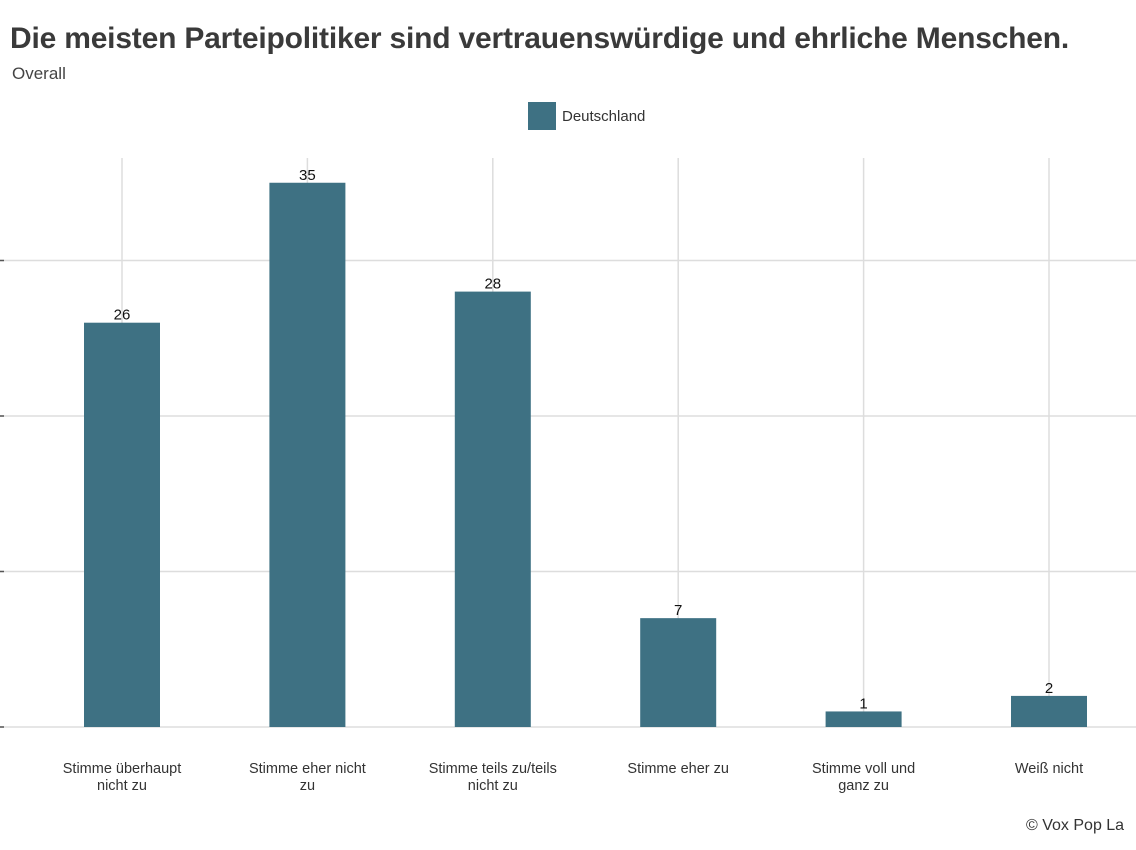 The width and height of the screenshot is (1136, 850). What do you see at coordinates (604, 116) in the screenshot?
I see `legend-label: Deutschland` at bounding box center [604, 116].